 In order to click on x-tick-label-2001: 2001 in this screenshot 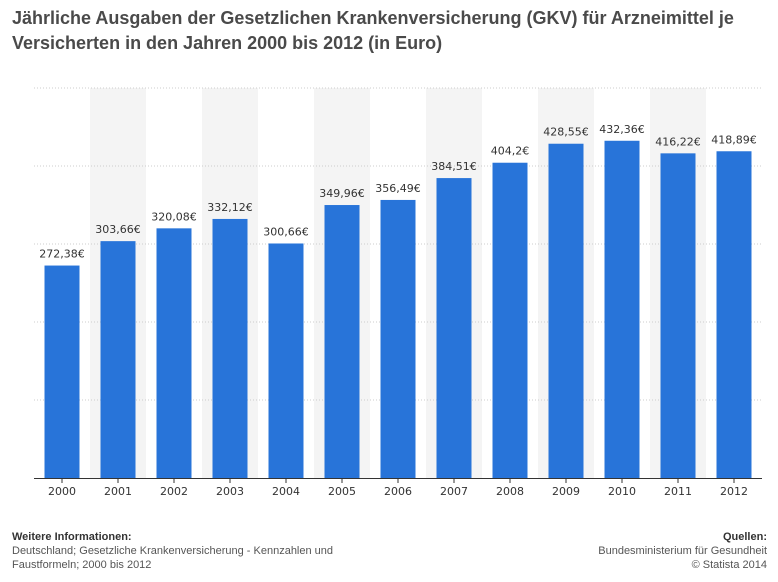, I will do `click(118, 491)`.